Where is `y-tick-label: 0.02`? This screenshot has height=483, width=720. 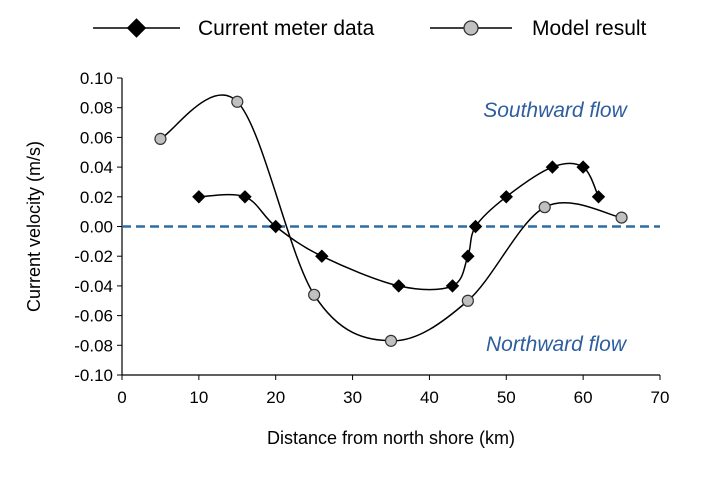 y-tick-label: 0.02 is located at coordinates (96, 197).